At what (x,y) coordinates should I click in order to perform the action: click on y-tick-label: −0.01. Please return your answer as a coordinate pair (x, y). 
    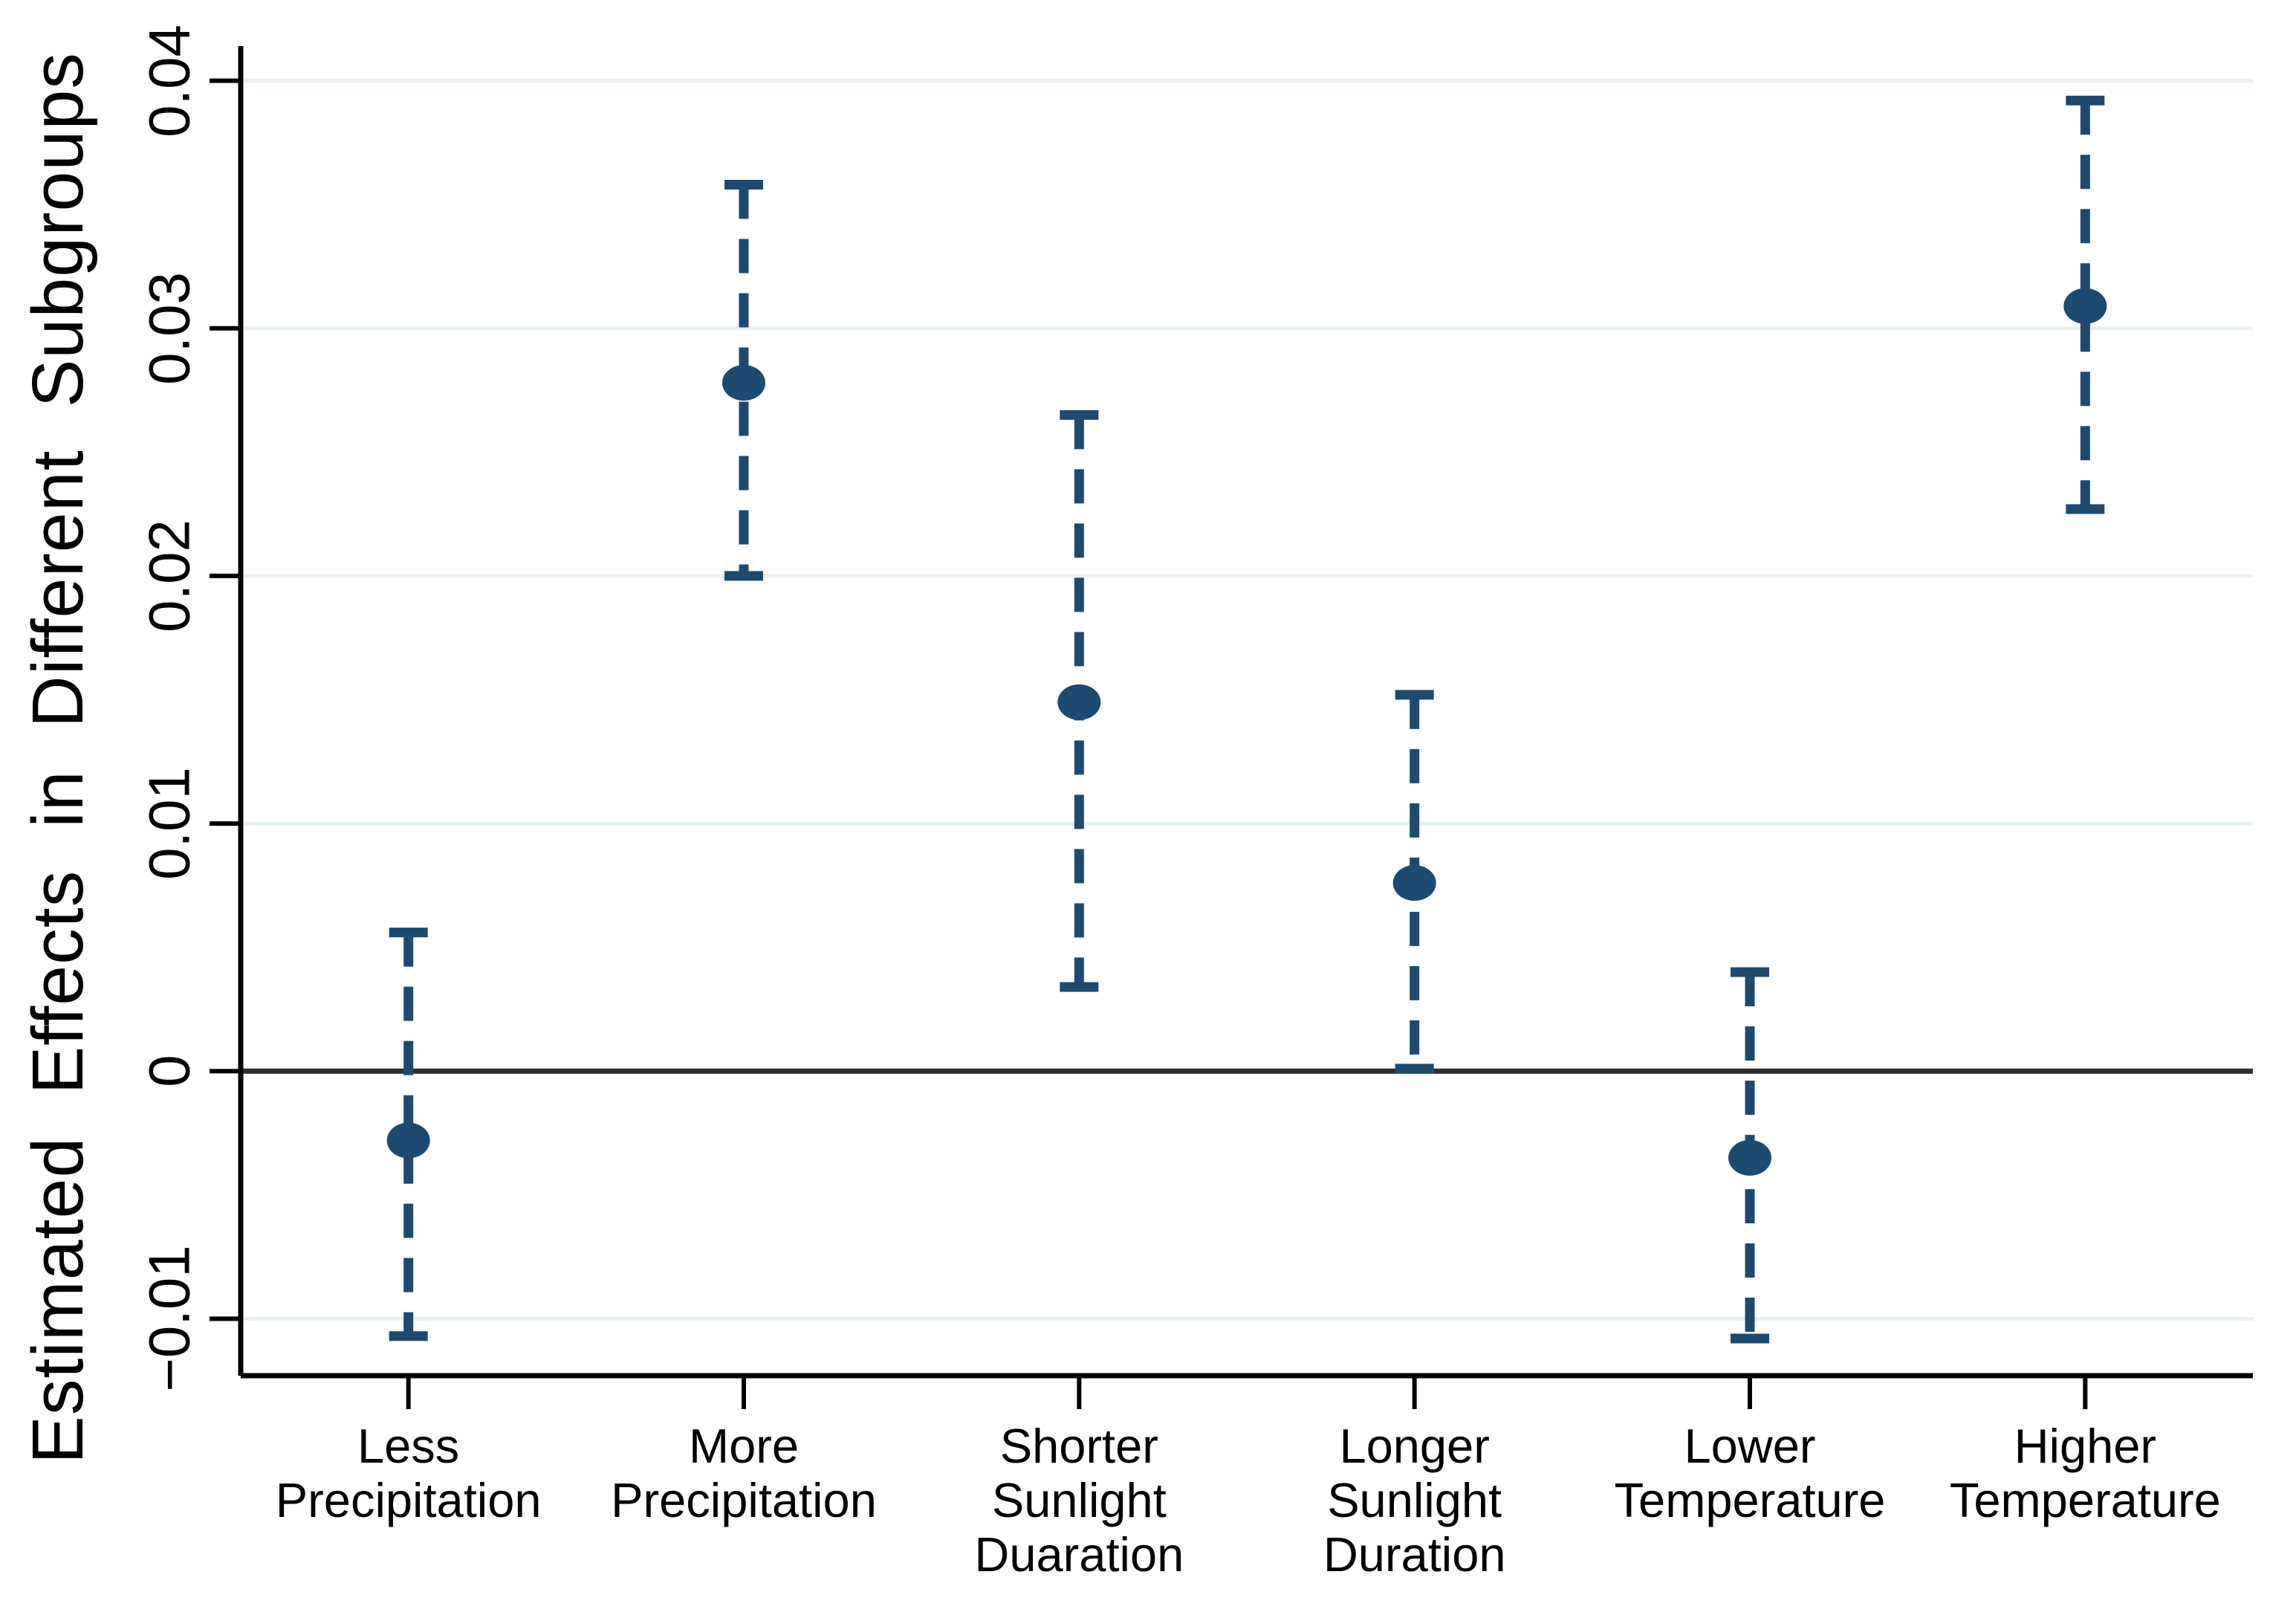
    Looking at the image, I should click on (169, 1319).